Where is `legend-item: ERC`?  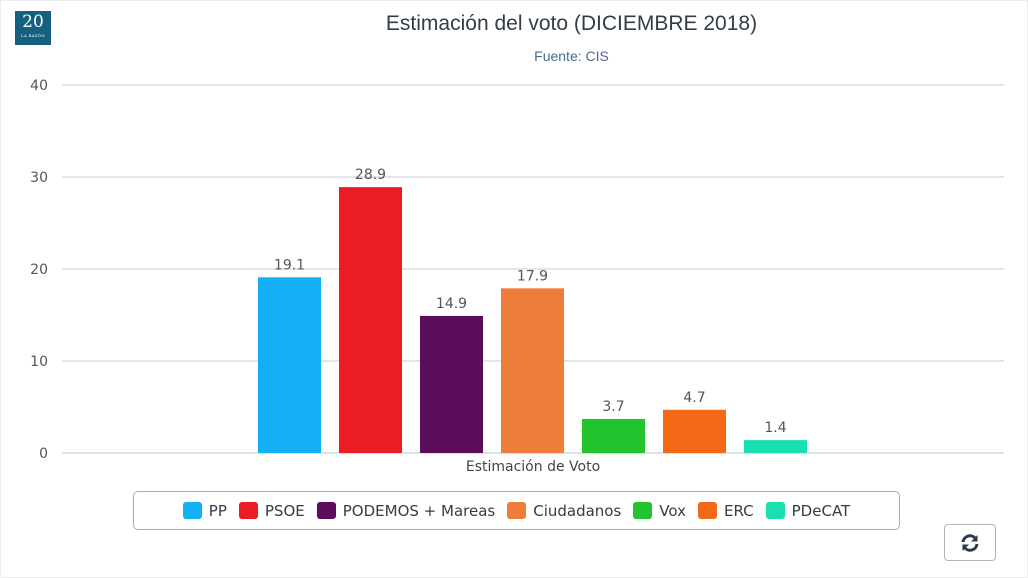
legend-item: ERC is located at coordinates (726, 511).